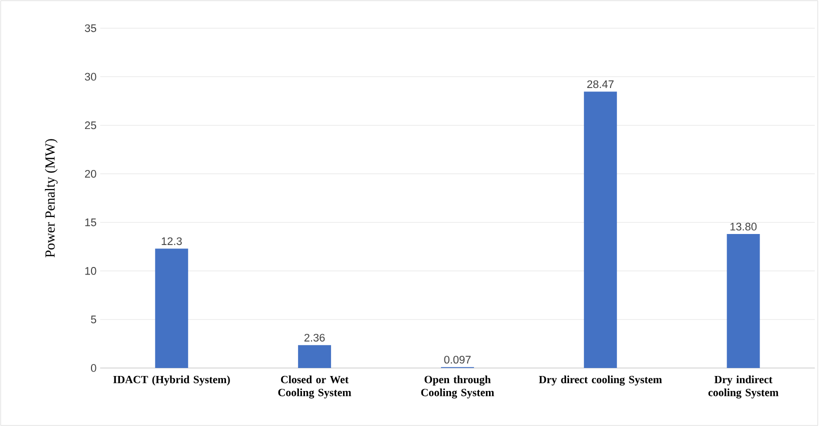 The image size is (834, 426). I want to click on y-tick-label: 30, so click(90, 76).